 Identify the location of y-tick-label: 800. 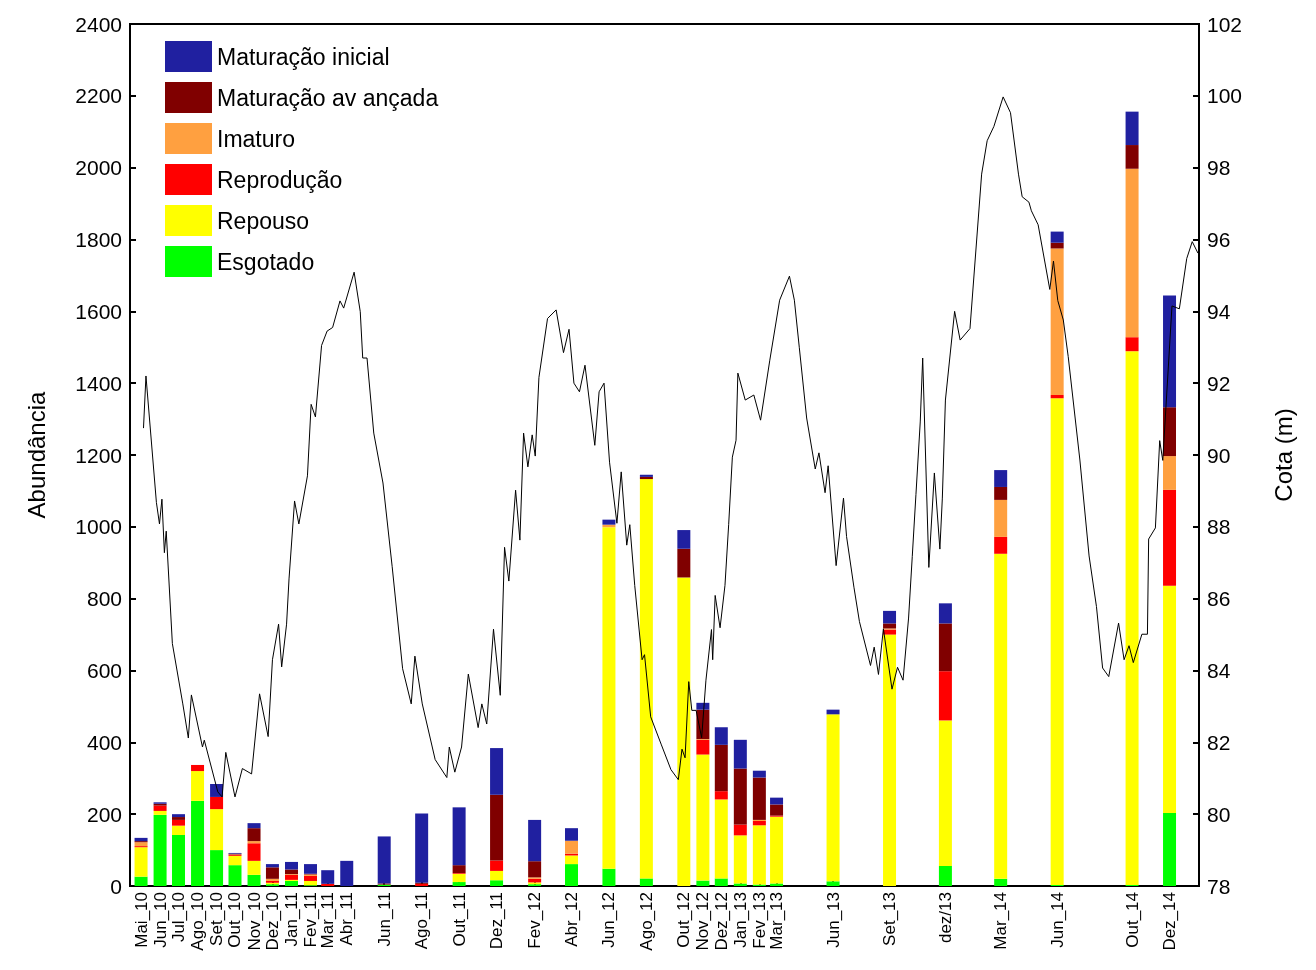
(104, 599).